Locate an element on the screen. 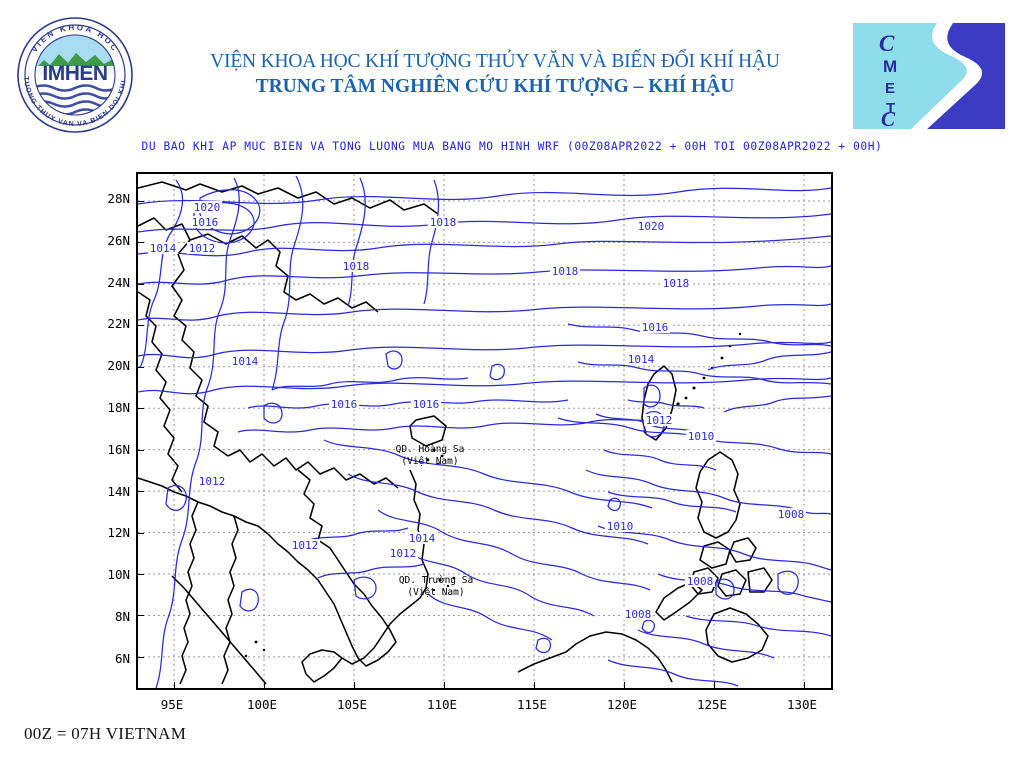 This screenshot has height=768, width=1024. y-axis-tick-label: 20N is located at coordinates (118, 366).